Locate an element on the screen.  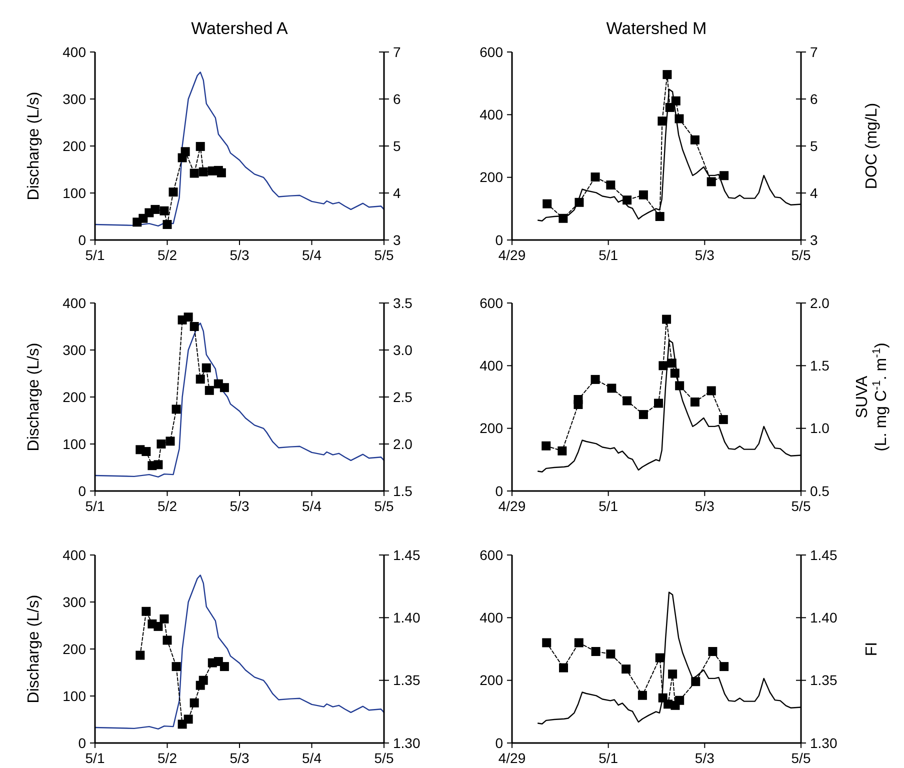
y2-tick-label: 1.5 is located at coordinates (820, 366).